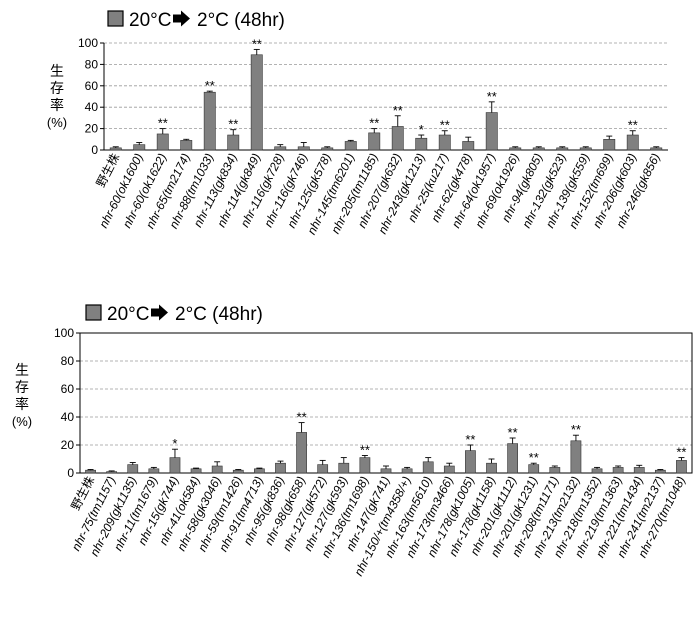  Describe the element at coordinates (57, 71) in the screenshot. I see `y-axis-label-part: 生` at that location.